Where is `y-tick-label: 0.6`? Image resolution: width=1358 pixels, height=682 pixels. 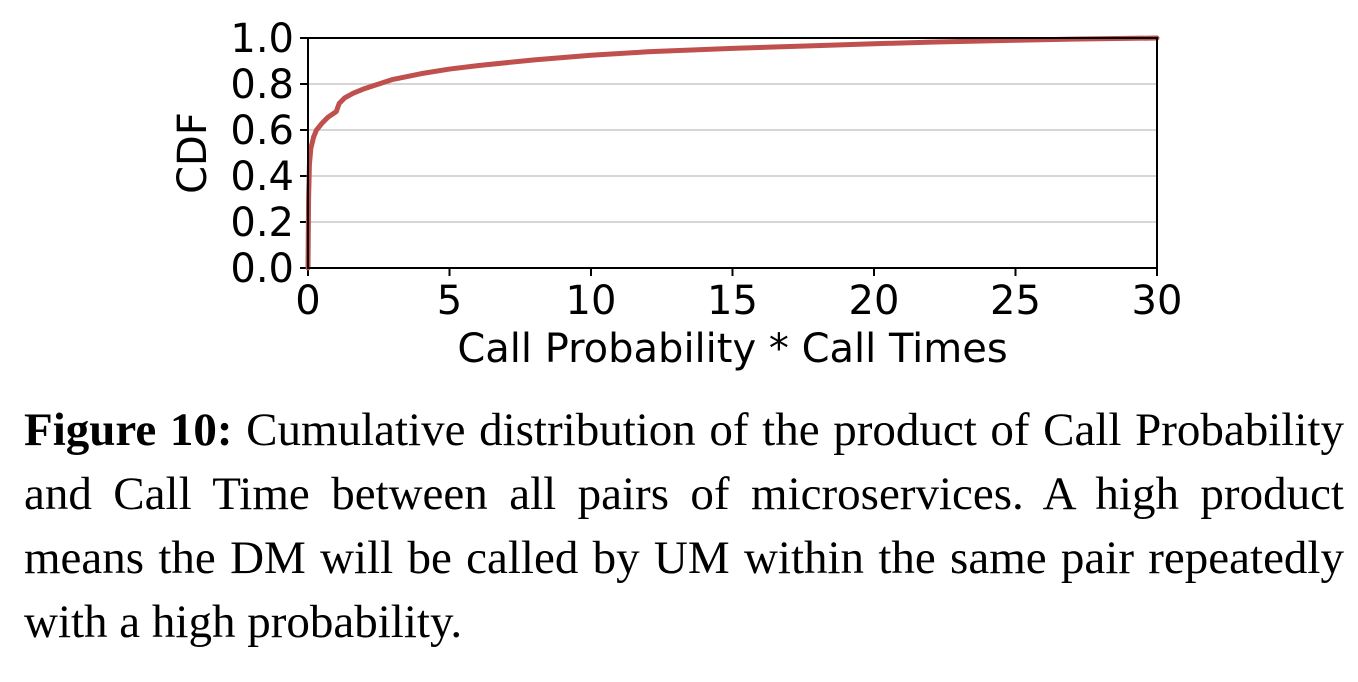
y-tick-label: 0.6 is located at coordinates (262, 131).